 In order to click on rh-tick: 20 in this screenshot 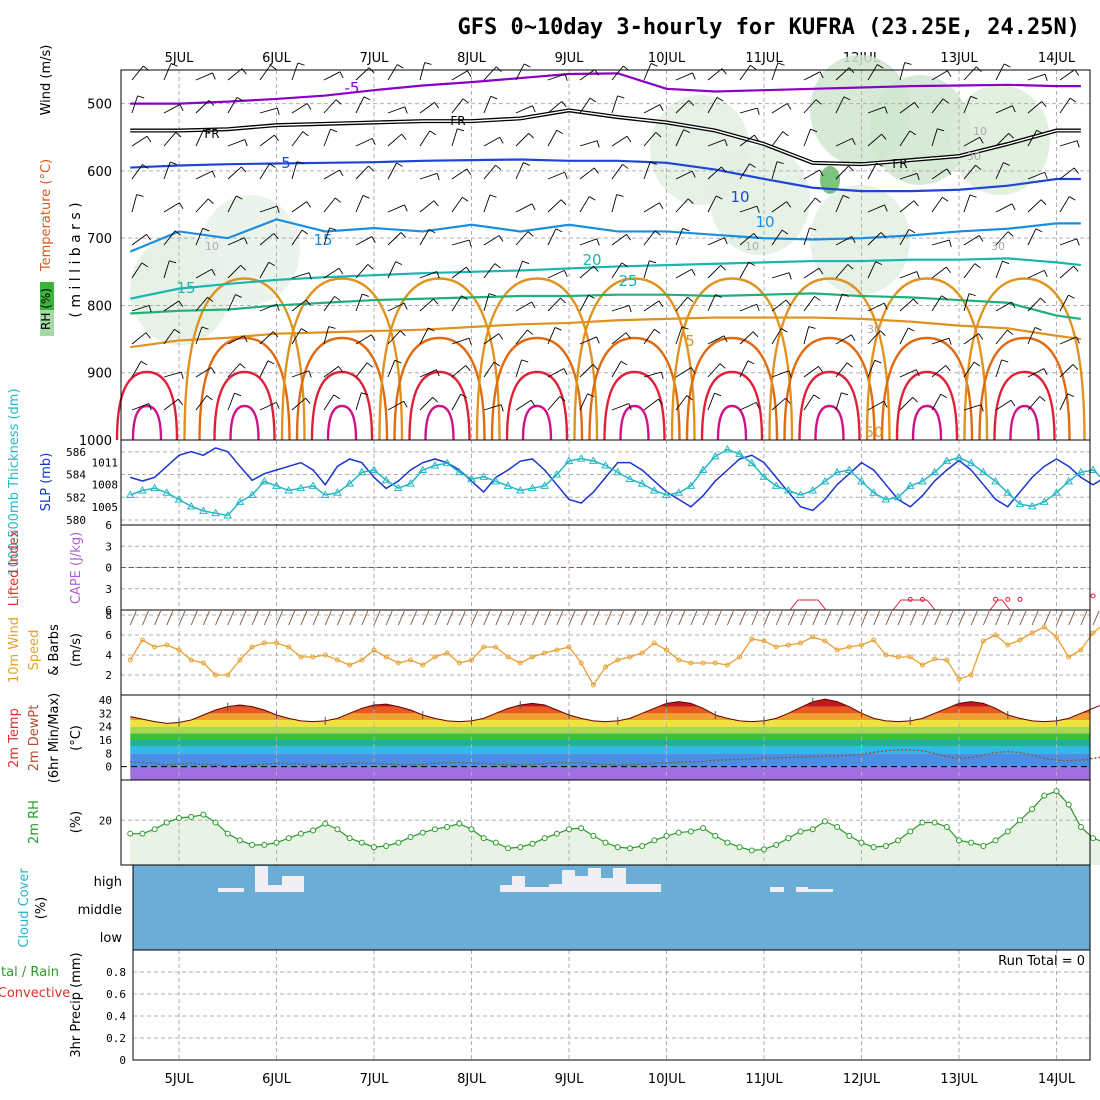, I will do `click(105, 820)`.